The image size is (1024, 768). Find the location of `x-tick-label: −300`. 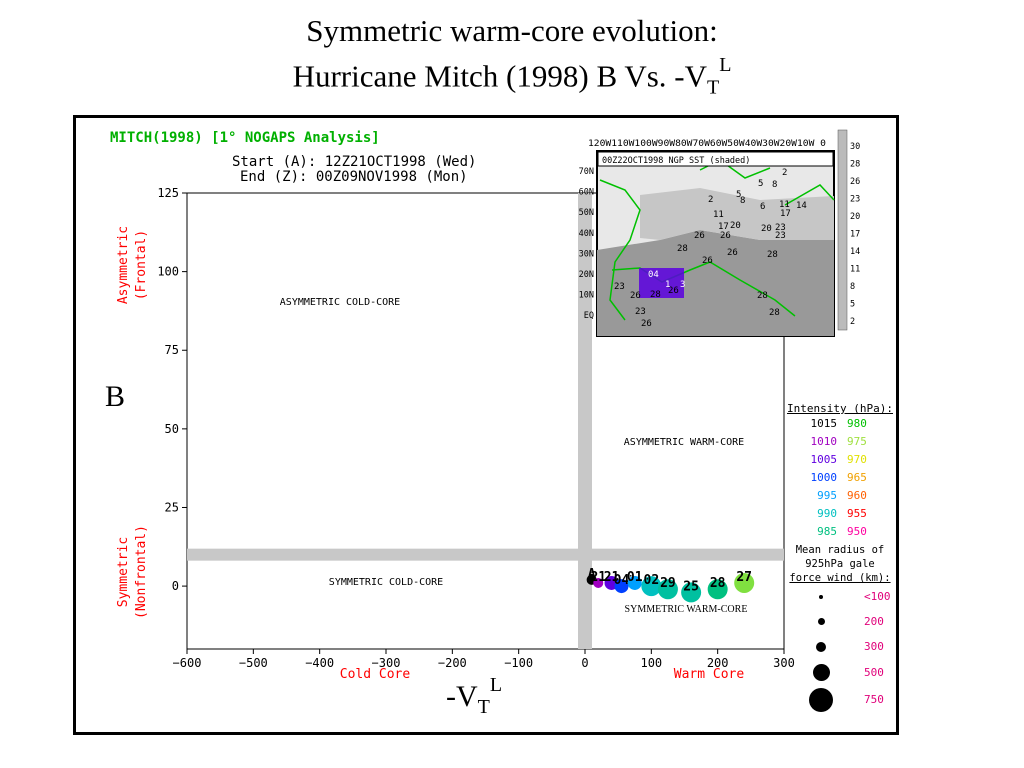

x-tick-label: −300 is located at coordinates (386, 663).